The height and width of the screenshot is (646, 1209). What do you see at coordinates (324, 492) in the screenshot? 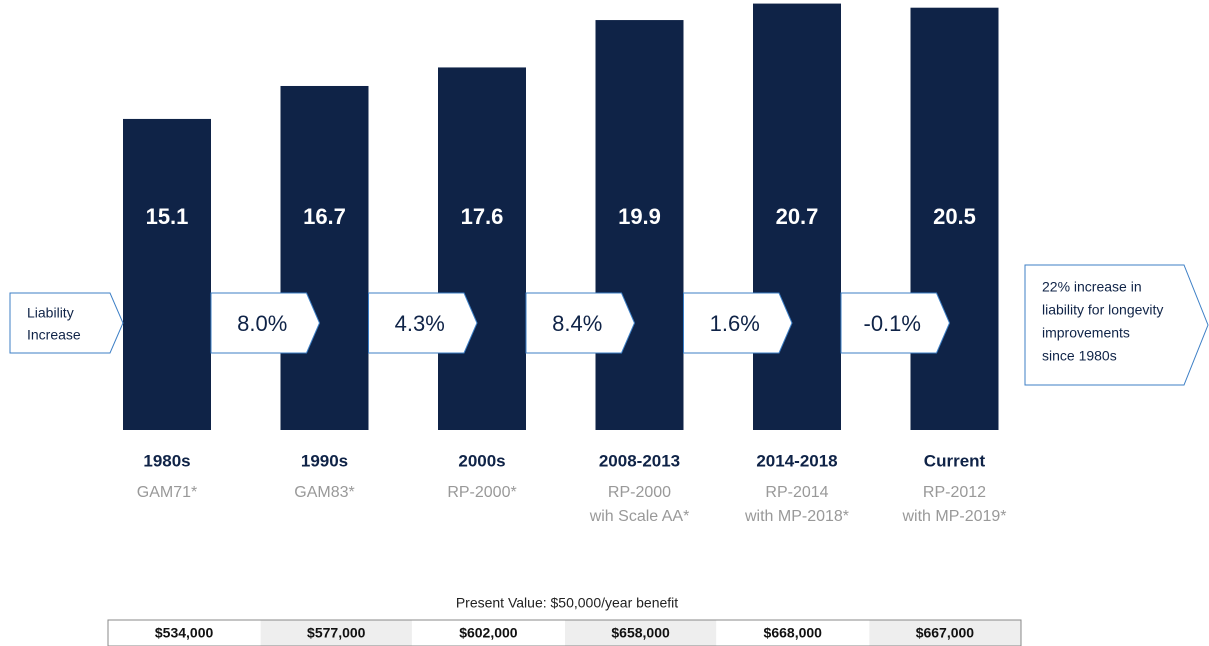
I see `category-sublabel: GAM83*` at bounding box center [324, 492].